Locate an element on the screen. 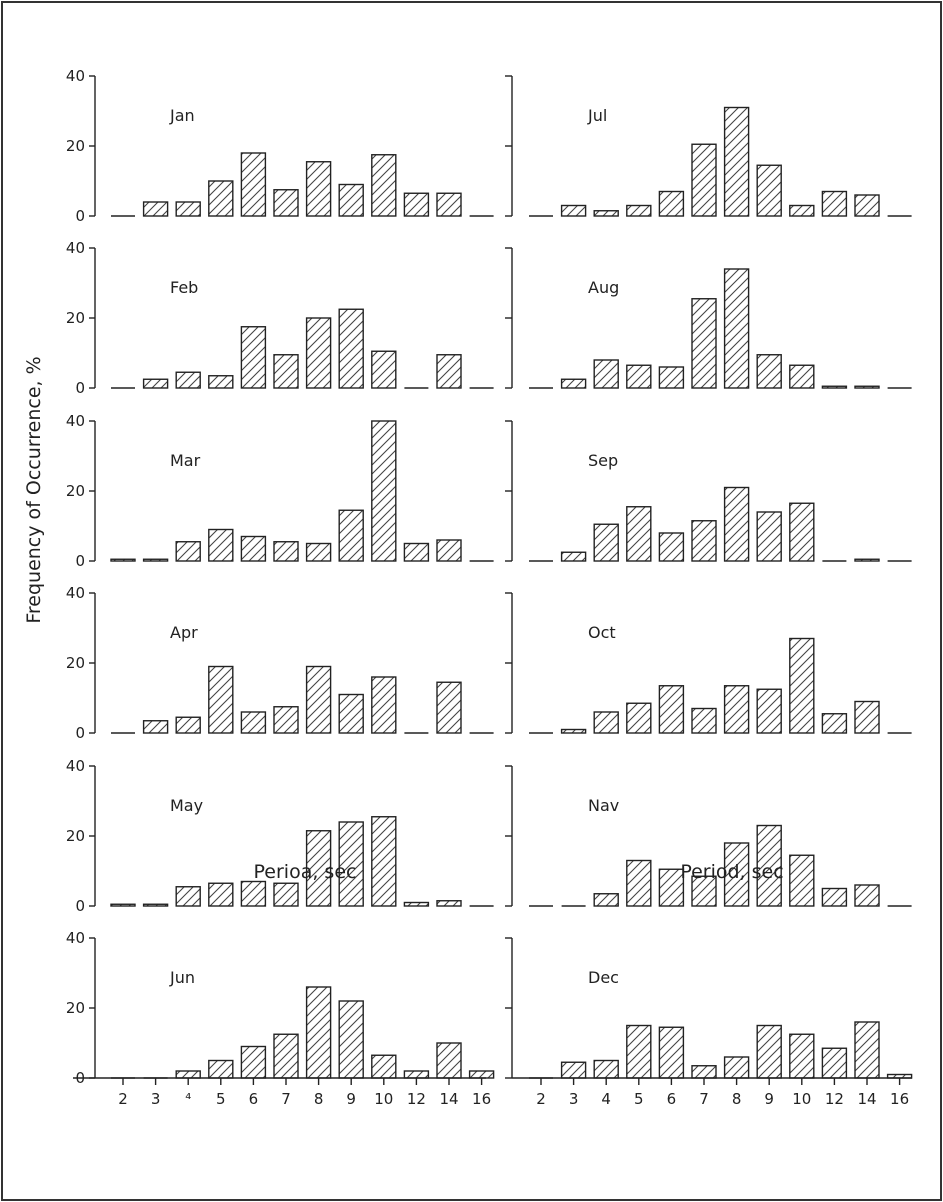 The width and height of the screenshot is (943, 1202). month-label: Jun is located at coordinates (182, 977).